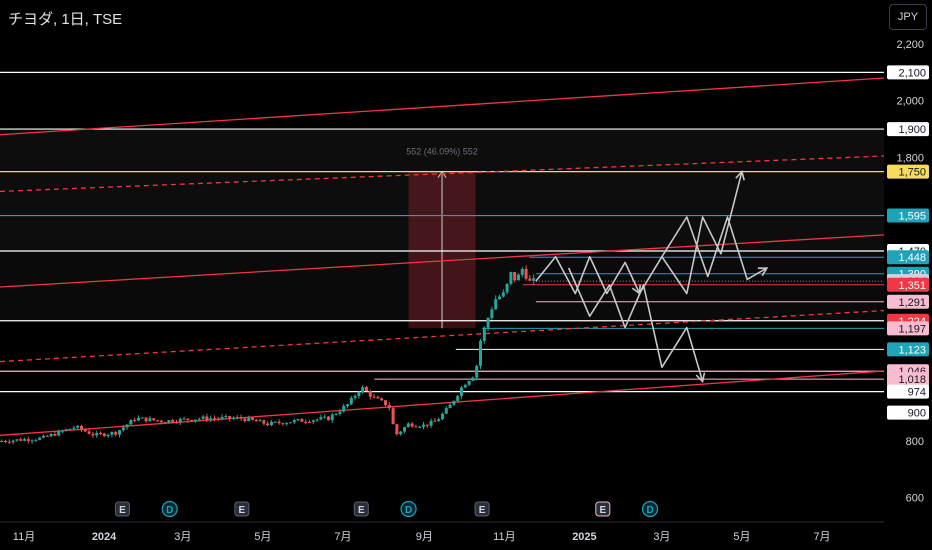 The height and width of the screenshot is (550, 932). What do you see at coordinates (910, 45) in the screenshot?
I see `price-tick-label: 2,200` at bounding box center [910, 45].